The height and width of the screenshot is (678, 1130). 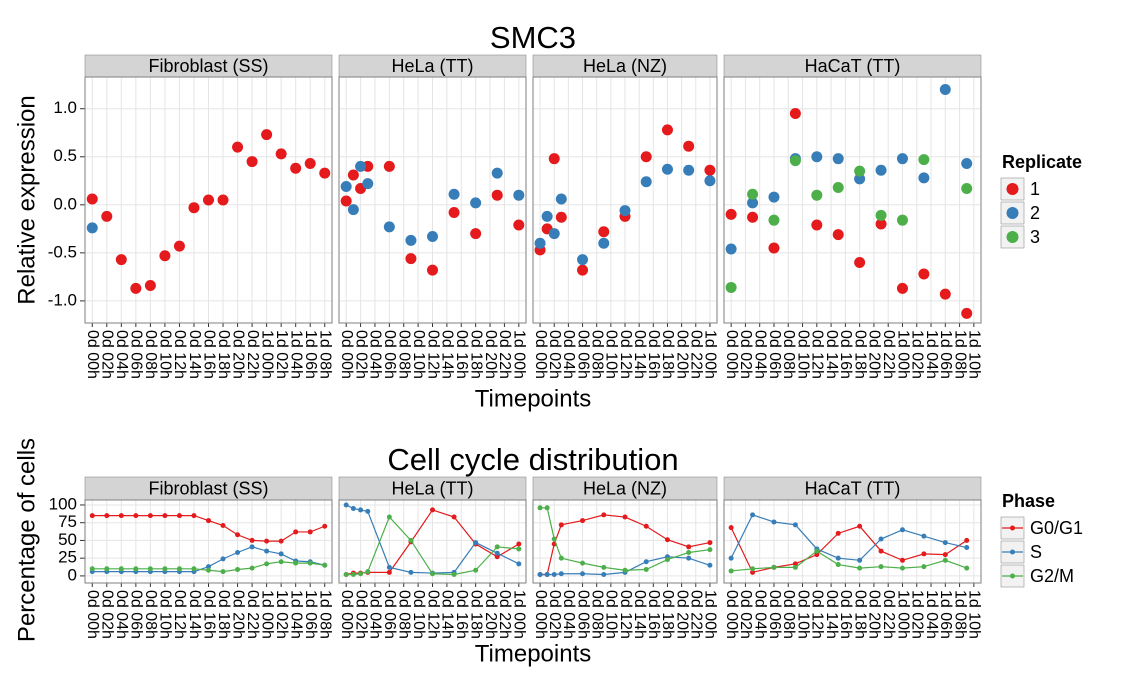 I want to click on x-tick-label: 0d 12h, so click(x=817, y=354).